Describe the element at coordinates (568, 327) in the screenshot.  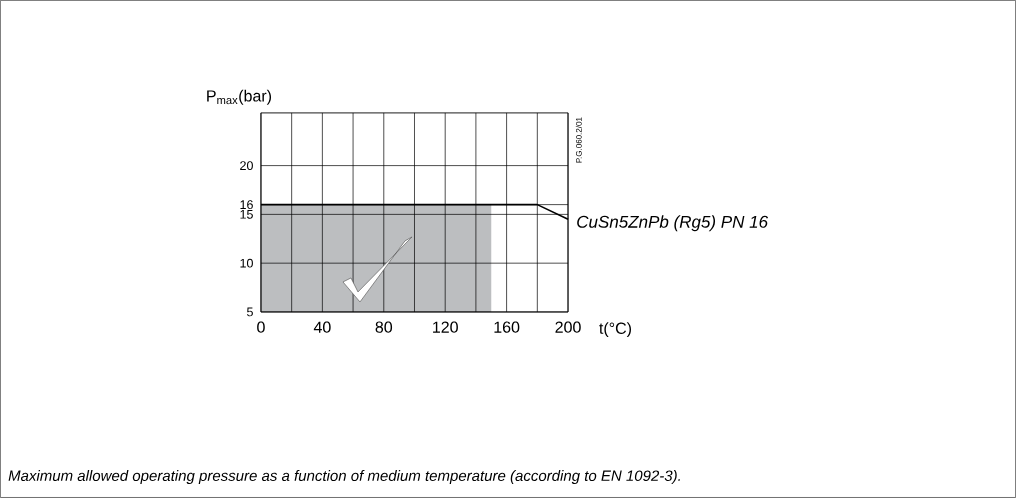
I see `x-tick-label: 200` at that location.